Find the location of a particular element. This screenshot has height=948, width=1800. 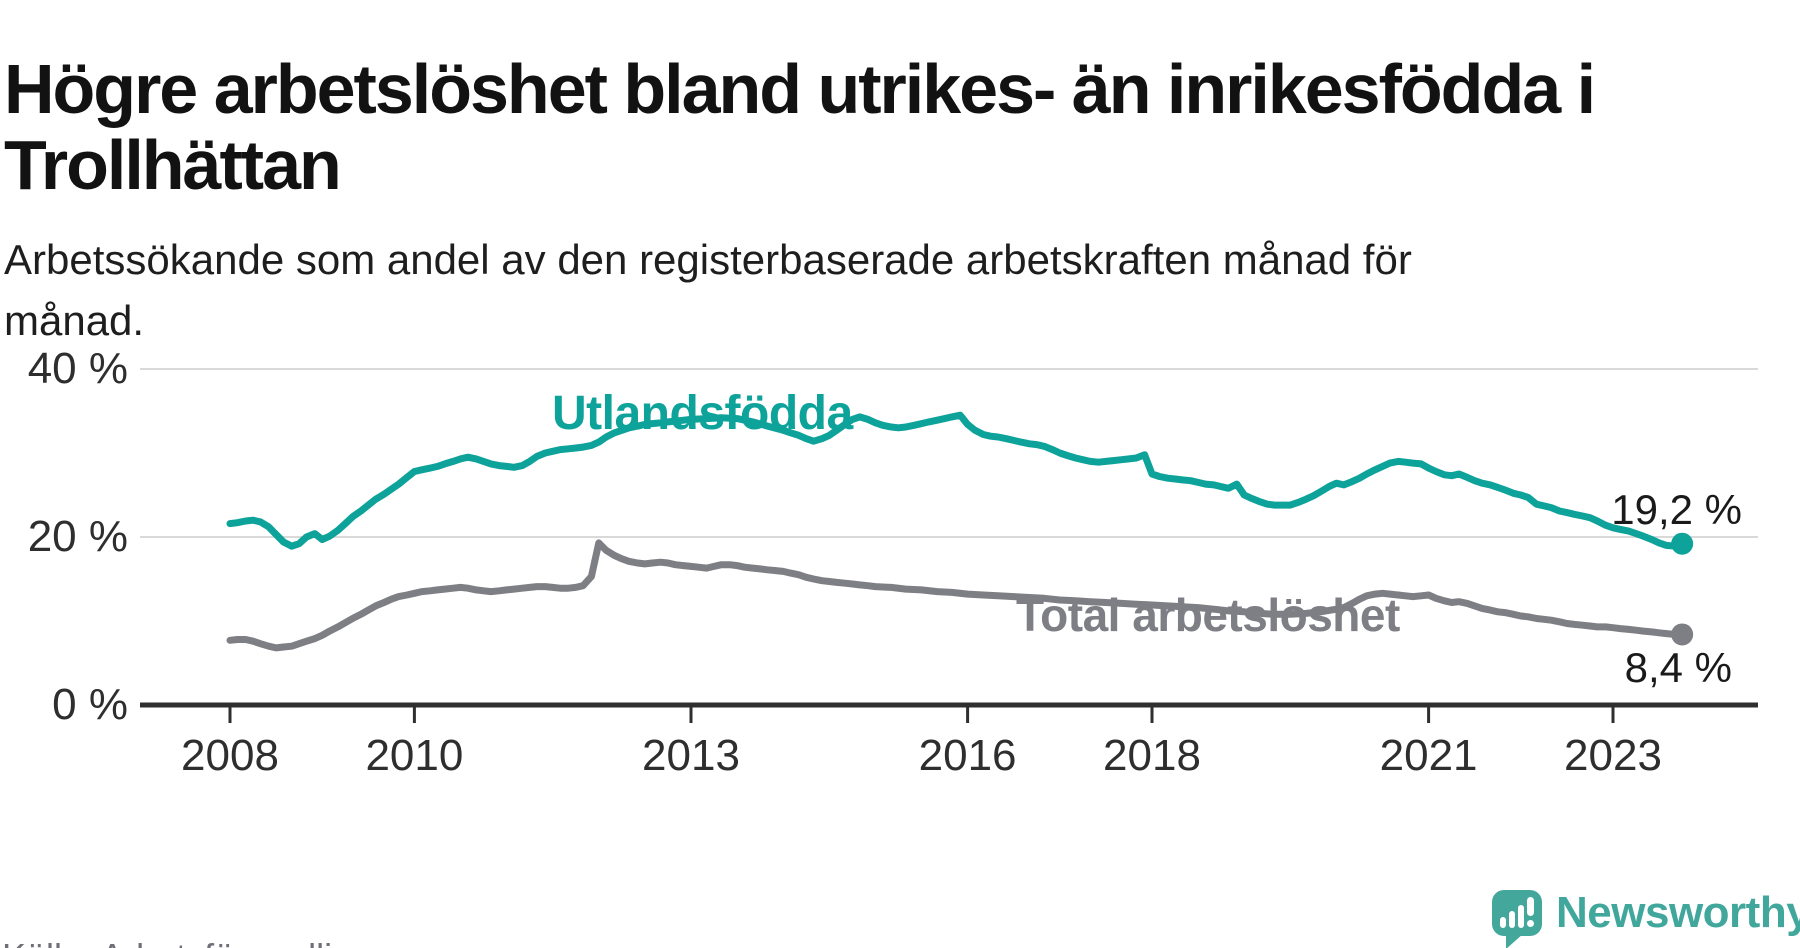

bar-chart-icon is located at coordinates (1512, 916).